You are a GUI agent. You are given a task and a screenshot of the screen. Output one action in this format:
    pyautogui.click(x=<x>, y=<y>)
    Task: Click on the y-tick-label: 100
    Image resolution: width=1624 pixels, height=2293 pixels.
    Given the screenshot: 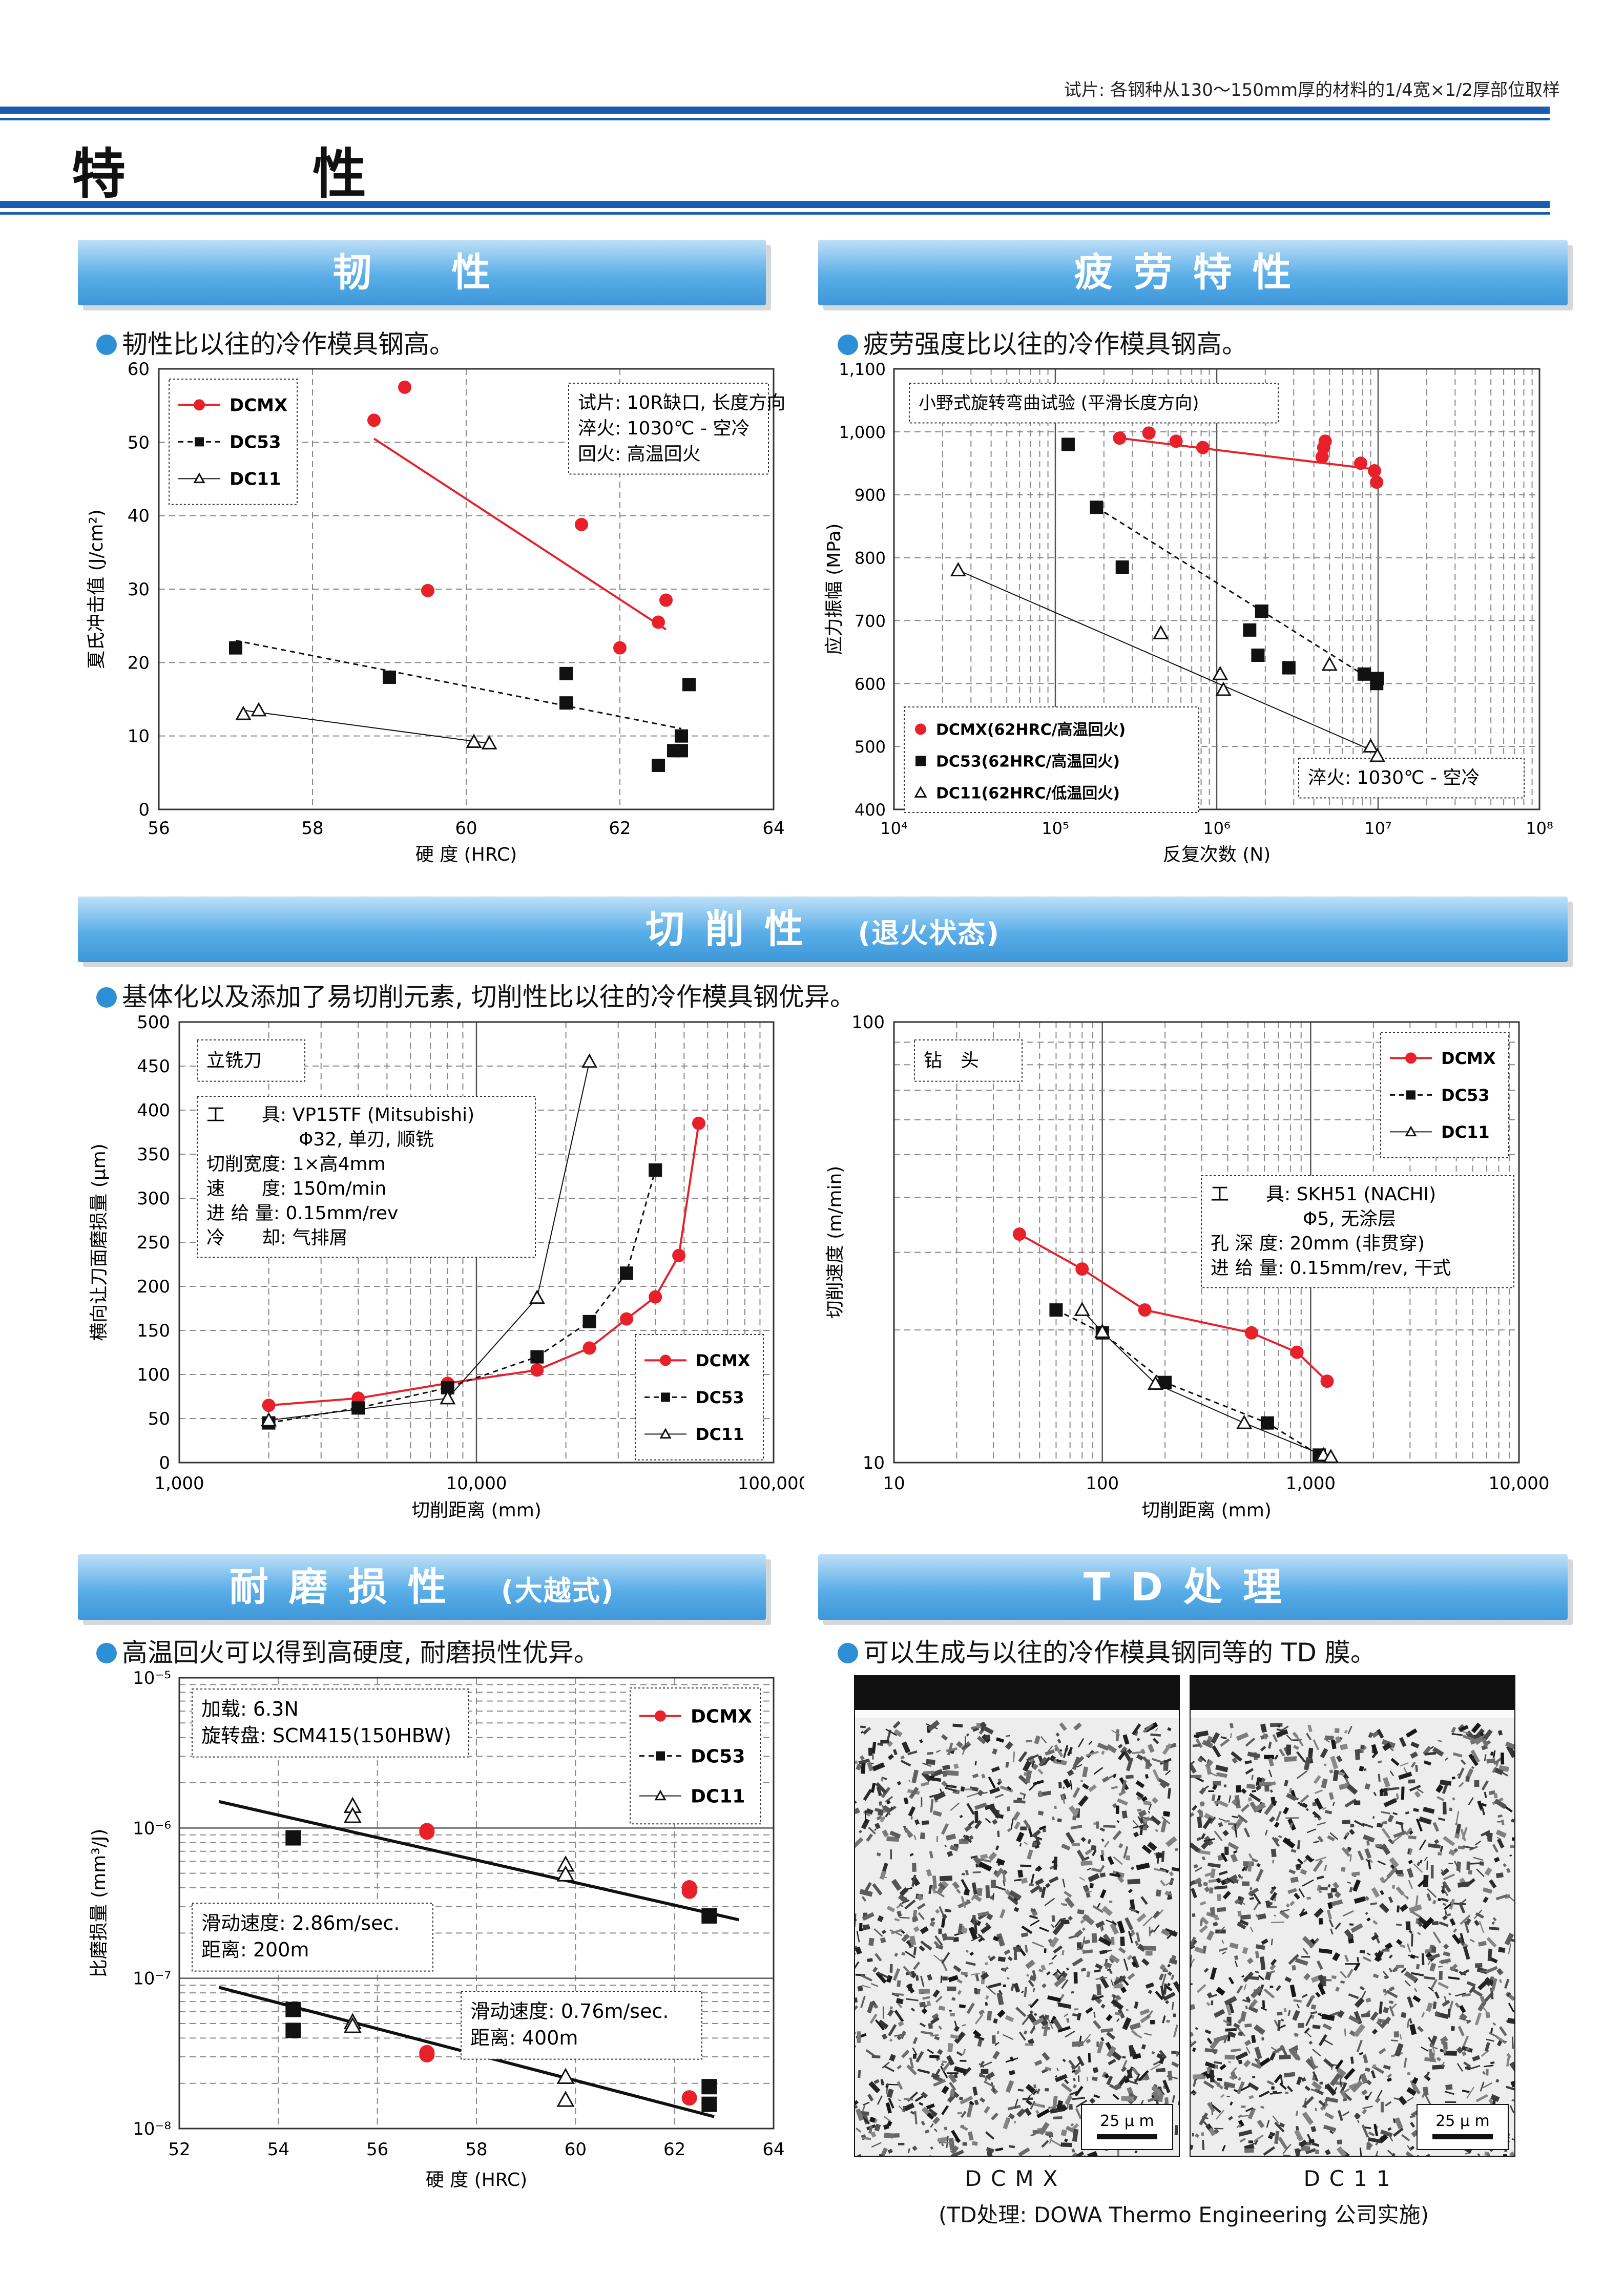 What is the action you would take?
    pyautogui.click(x=868, y=1022)
    